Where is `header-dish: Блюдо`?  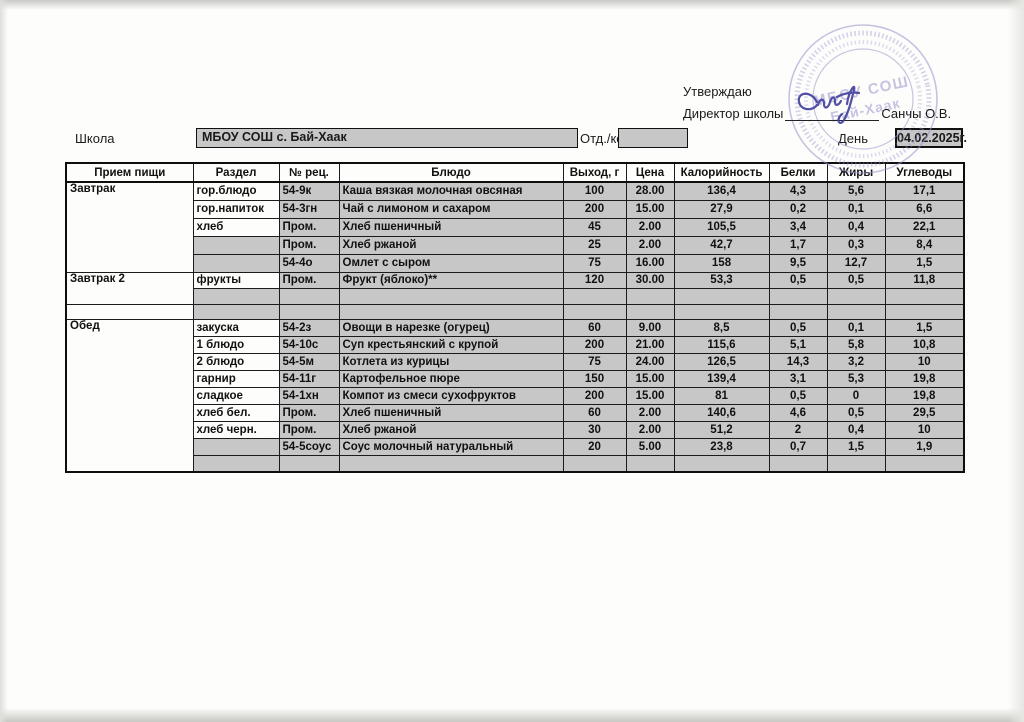 header-dish: Блюдо is located at coordinates (451, 172).